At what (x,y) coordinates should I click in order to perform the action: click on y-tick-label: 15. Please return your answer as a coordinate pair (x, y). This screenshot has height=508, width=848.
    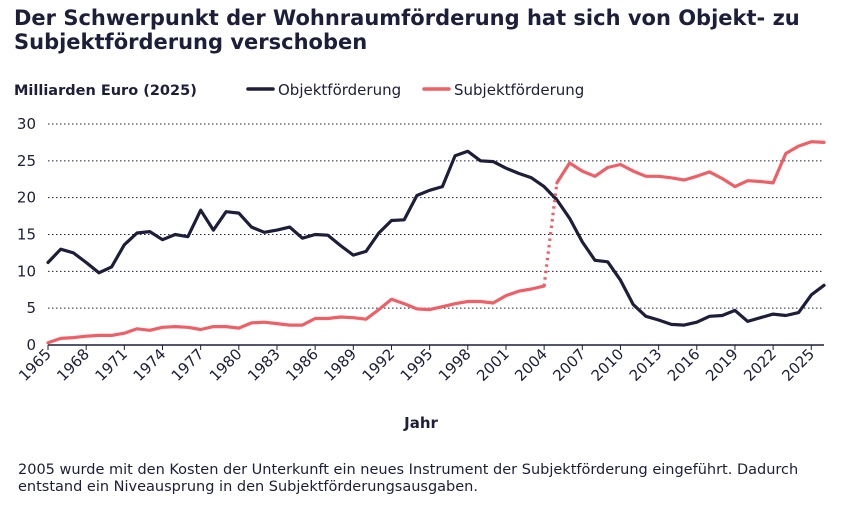
    Looking at the image, I should click on (26, 235).